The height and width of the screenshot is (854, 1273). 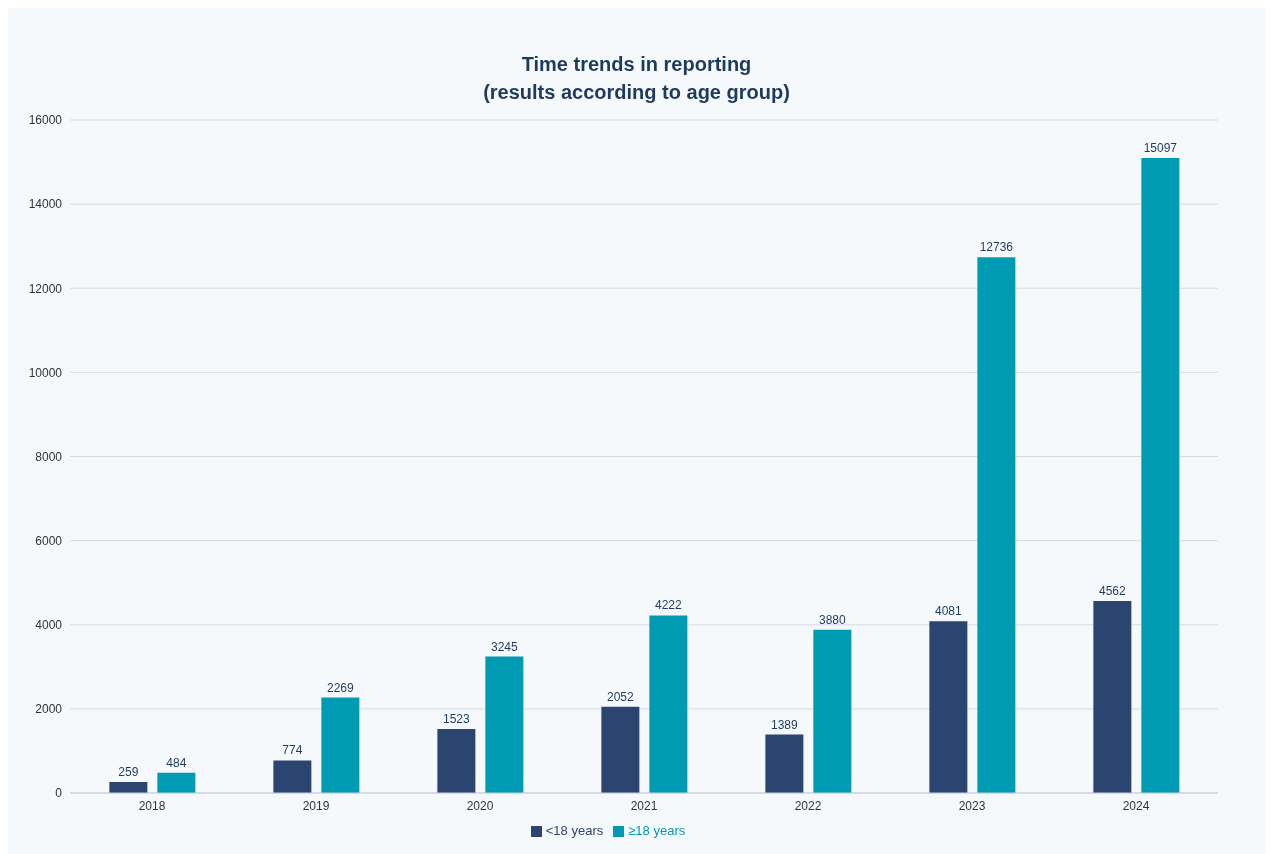 What do you see at coordinates (669, 605) in the screenshot?
I see `data-label: 4222` at bounding box center [669, 605].